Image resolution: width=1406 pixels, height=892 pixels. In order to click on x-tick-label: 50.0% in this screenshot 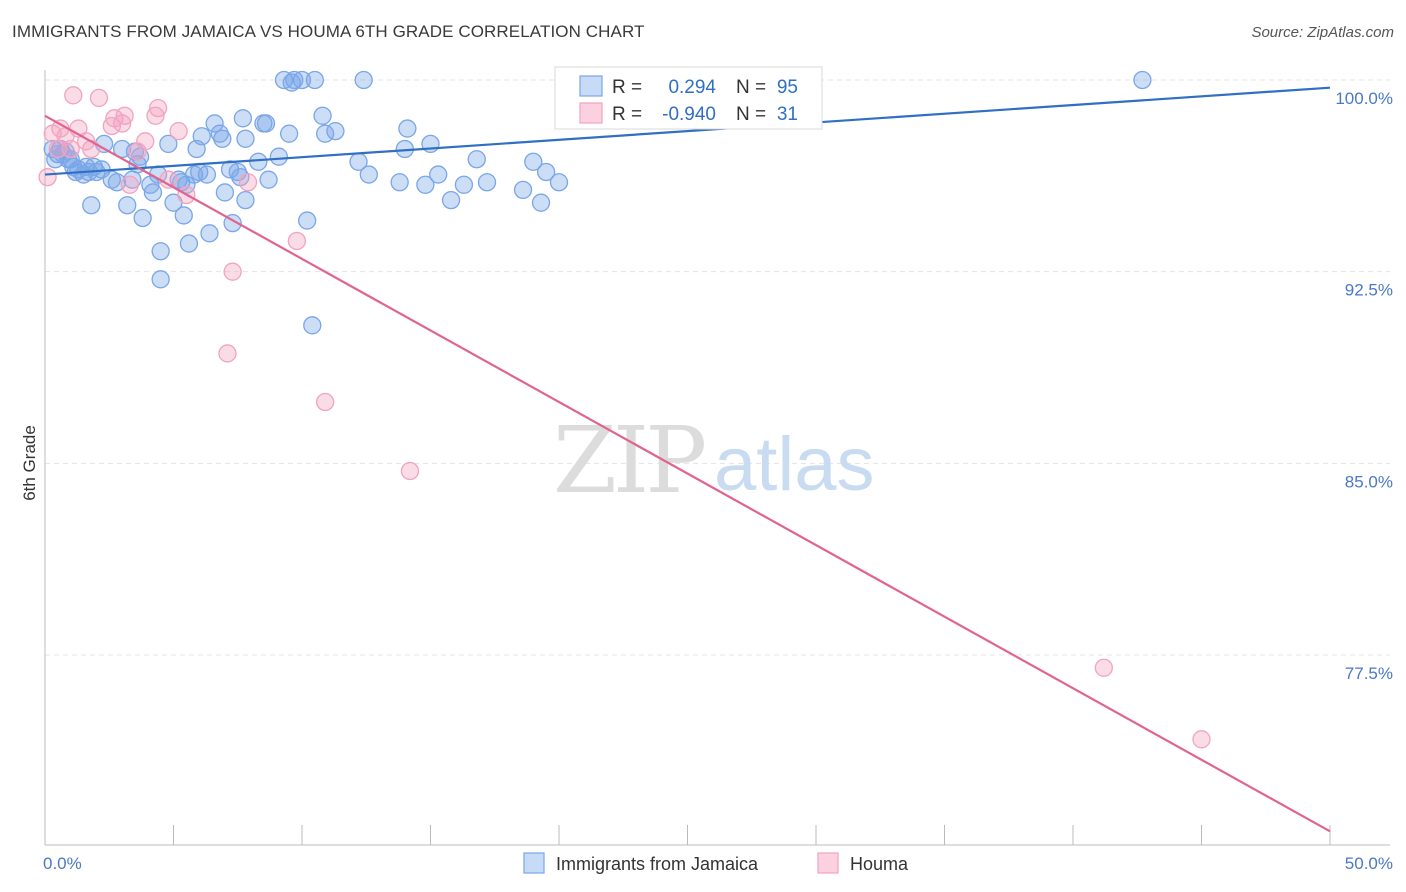, I will do `click(1369, 863)`.